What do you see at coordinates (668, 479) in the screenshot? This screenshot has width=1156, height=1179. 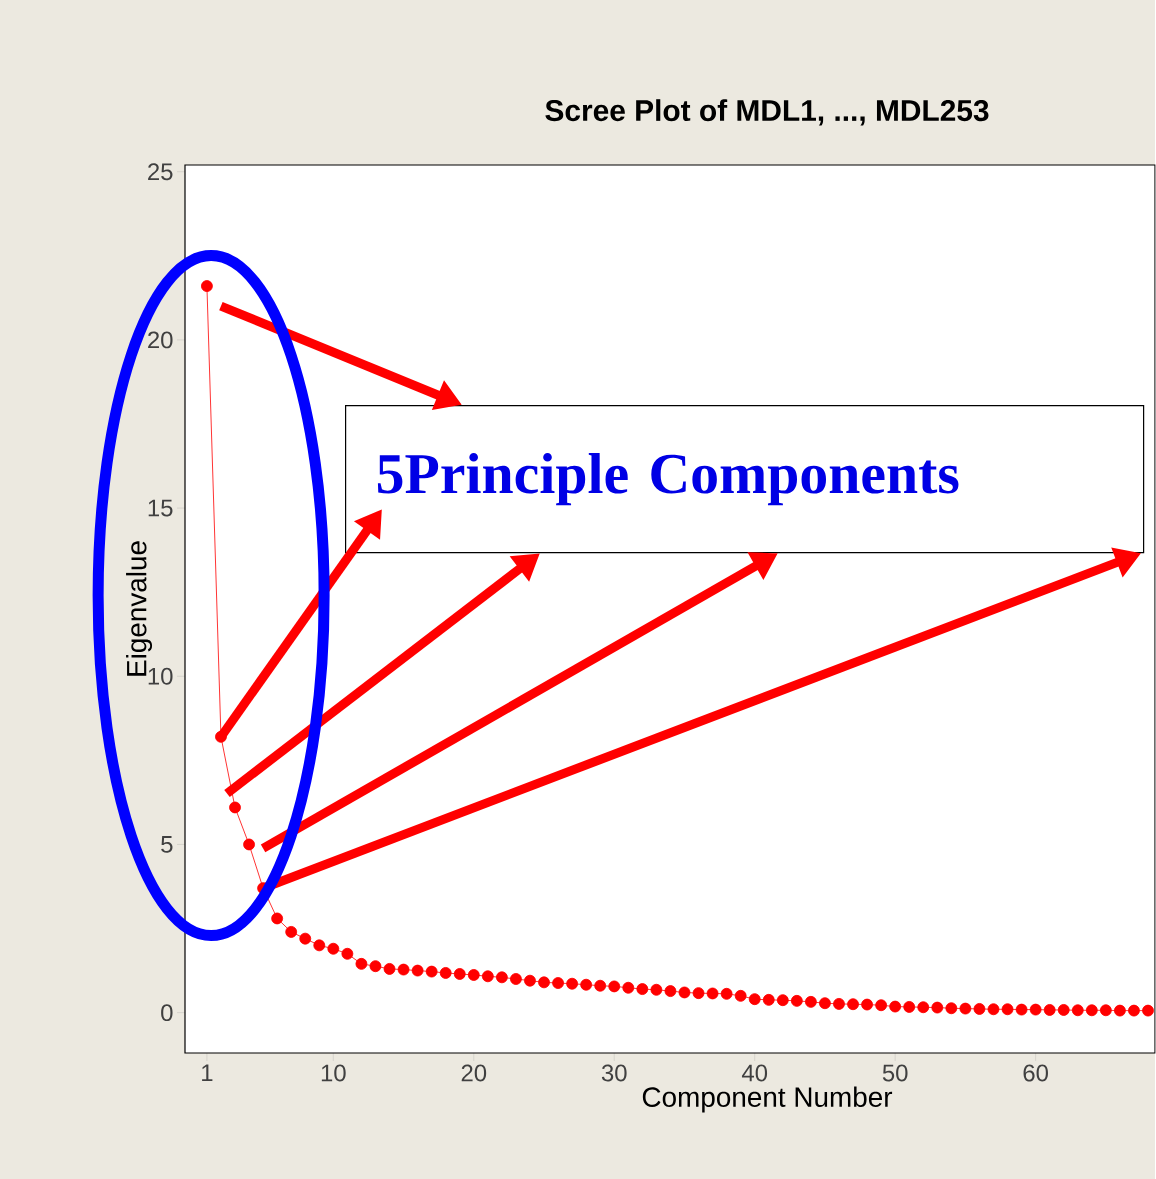 I see `annotation: 5Principle Components` at bounding box center [668, 479].